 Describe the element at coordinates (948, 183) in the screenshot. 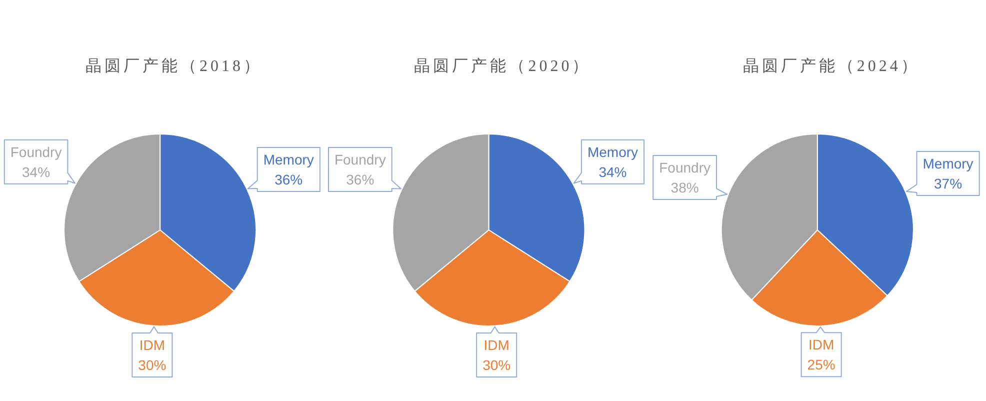

I see `data-label: 37%` at that location.